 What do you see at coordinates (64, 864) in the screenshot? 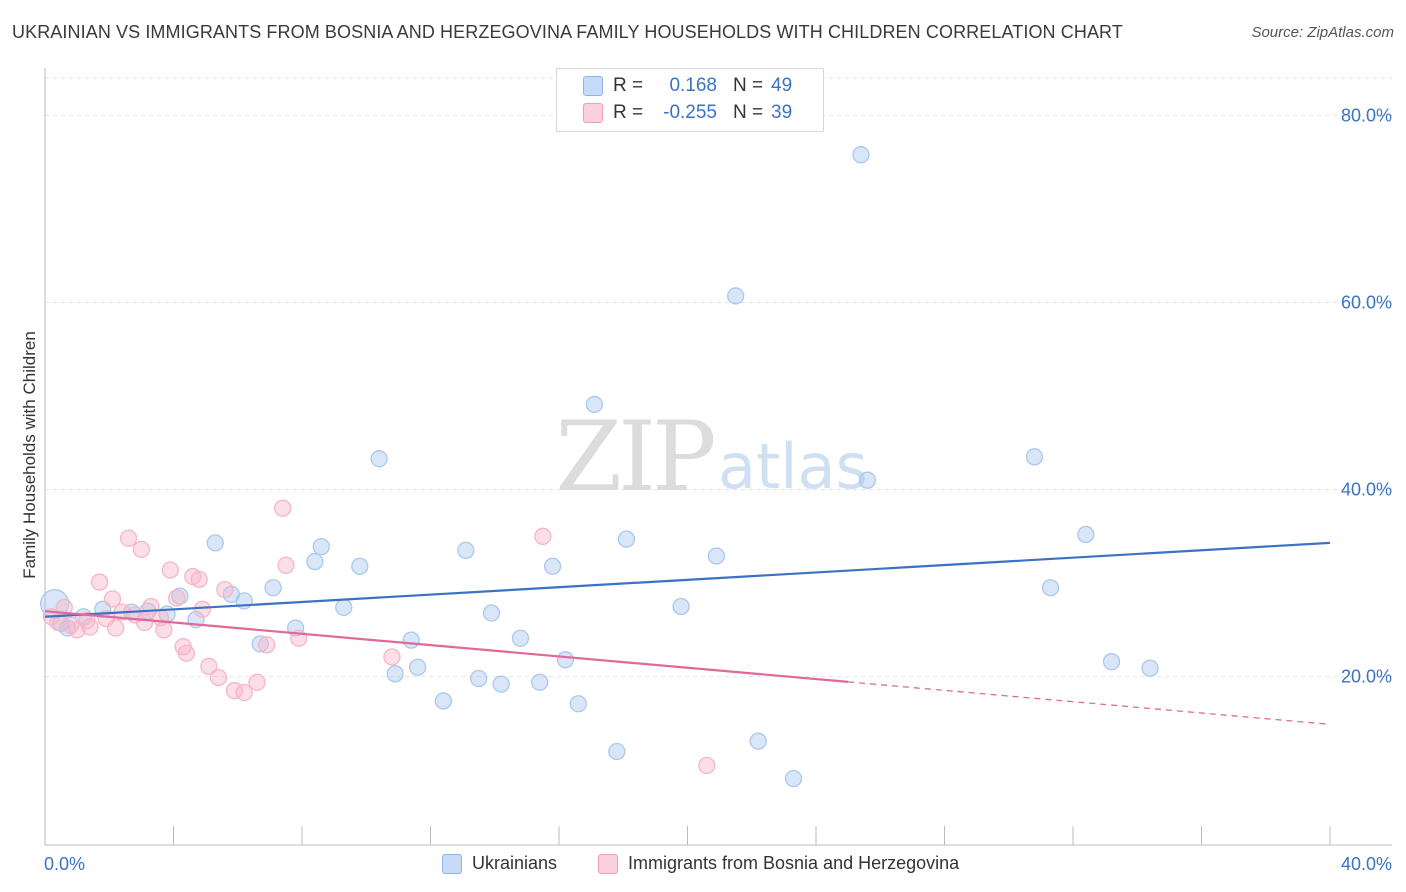
I see `x-tick-label: 0.0%` at bounding box center [64, 864].